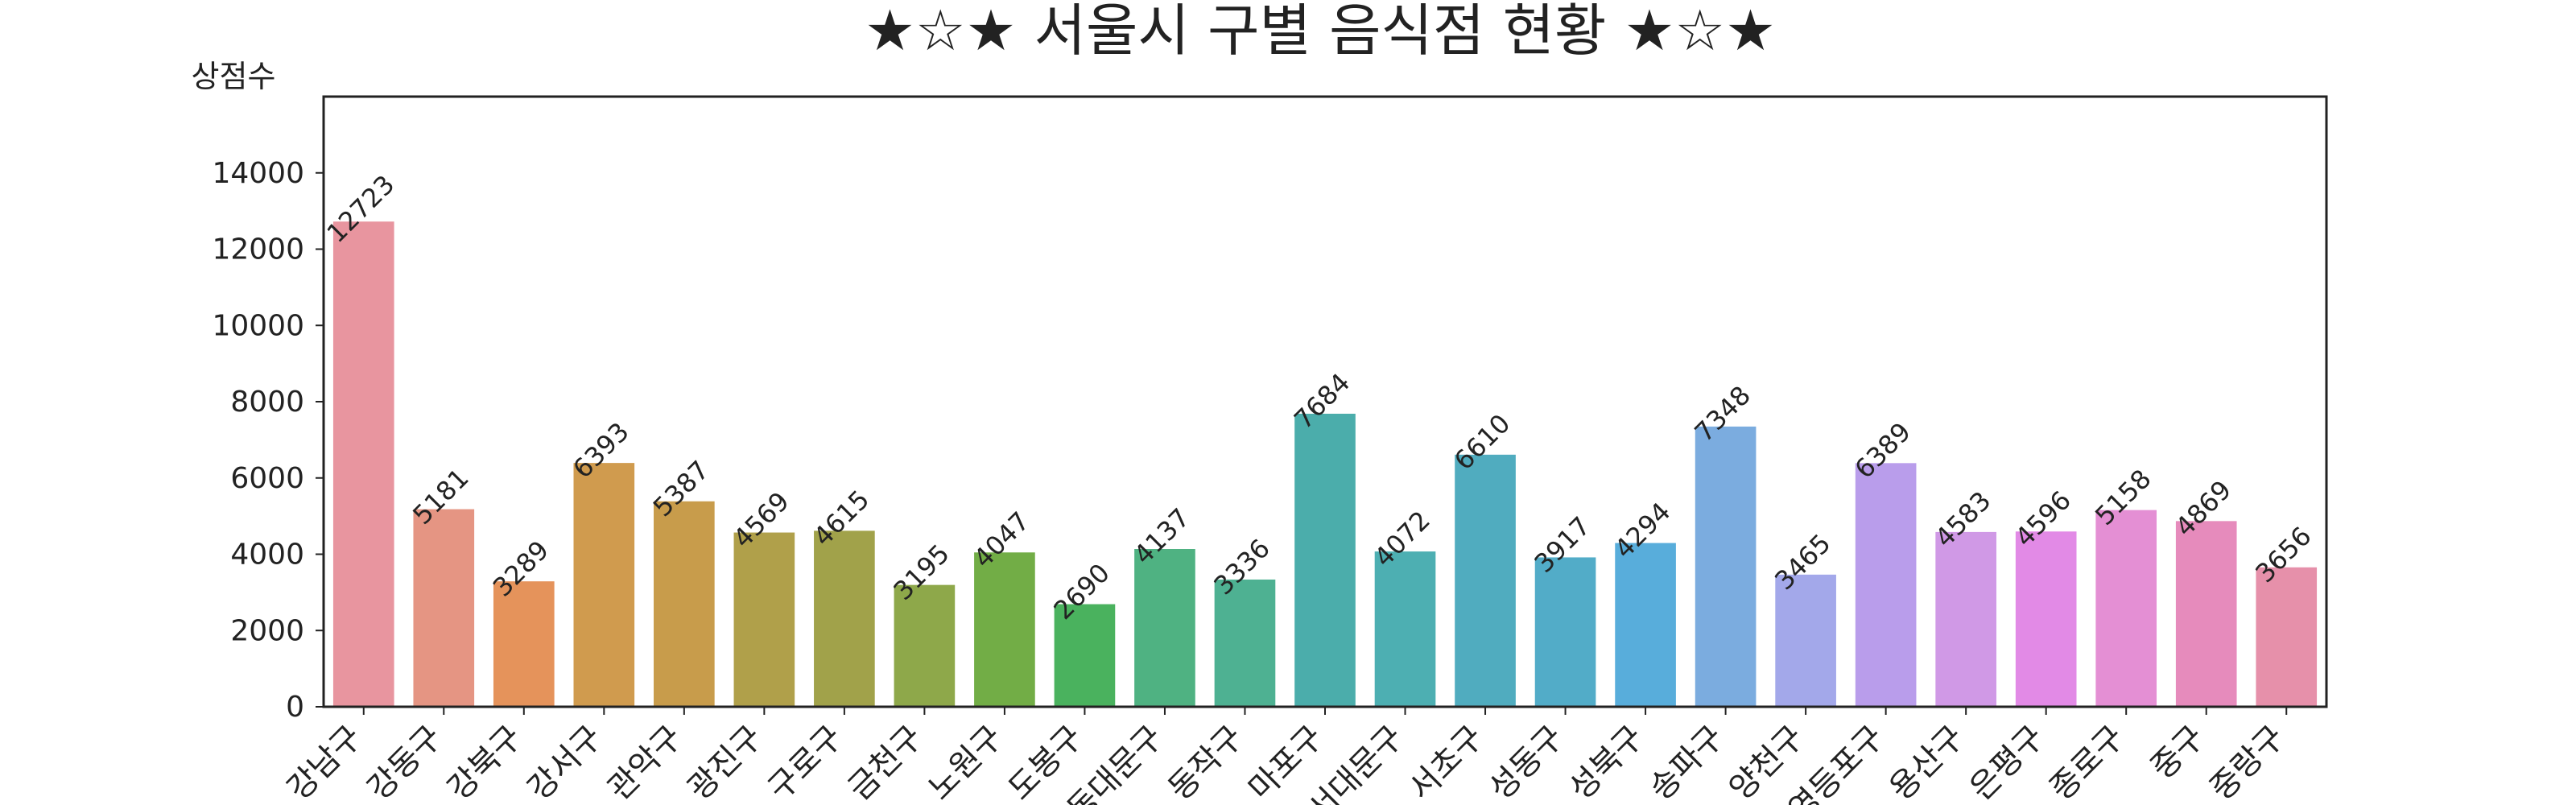 This screenshot has width=2576, height=809. Describe the element at coordinates (966, 762) in the screenshot. I see `x-tick-label: 노원구` at that location.